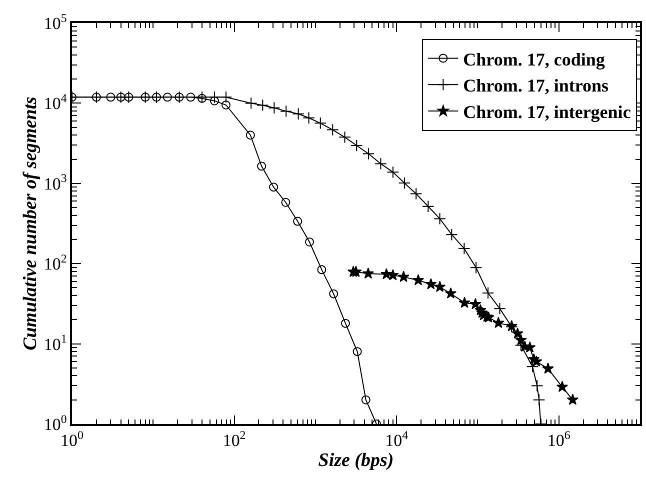 This screenshot has width=646, height=479. Describe the element at coordinates (536, 86) in the screenshot. I see `legend-label: Chrom. 17, introns` at that location.